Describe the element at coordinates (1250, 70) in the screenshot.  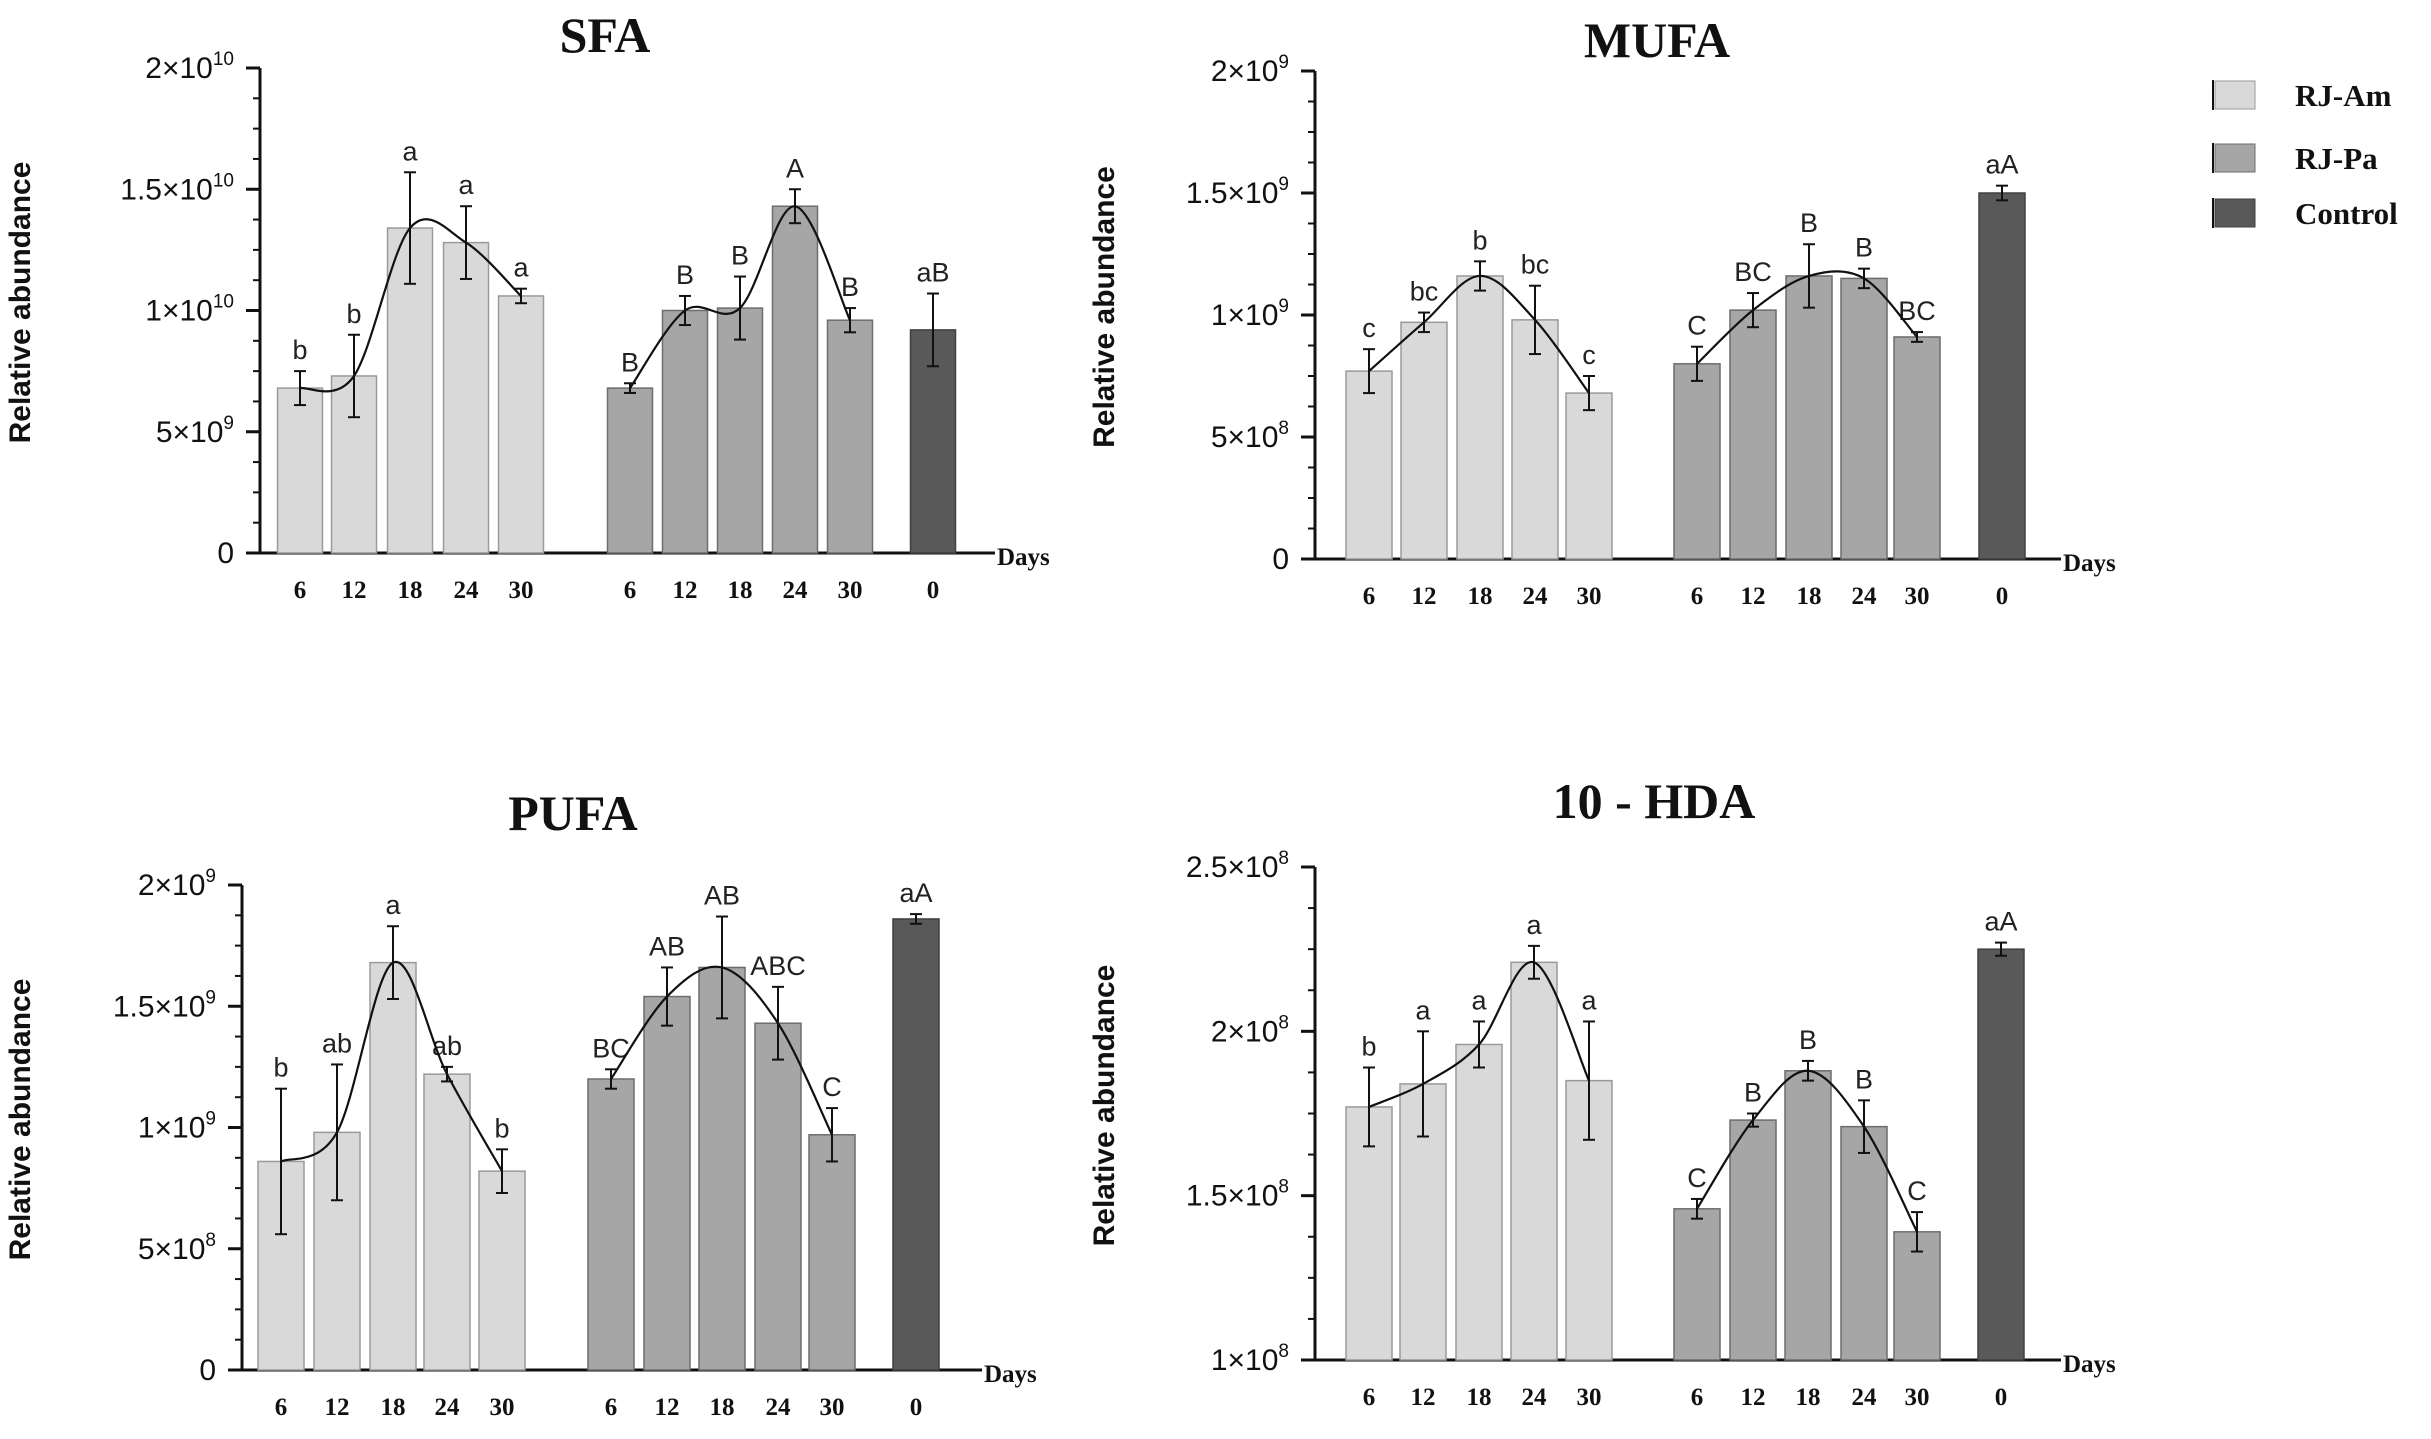
I see `y-tick-label: 2×109` at that location.